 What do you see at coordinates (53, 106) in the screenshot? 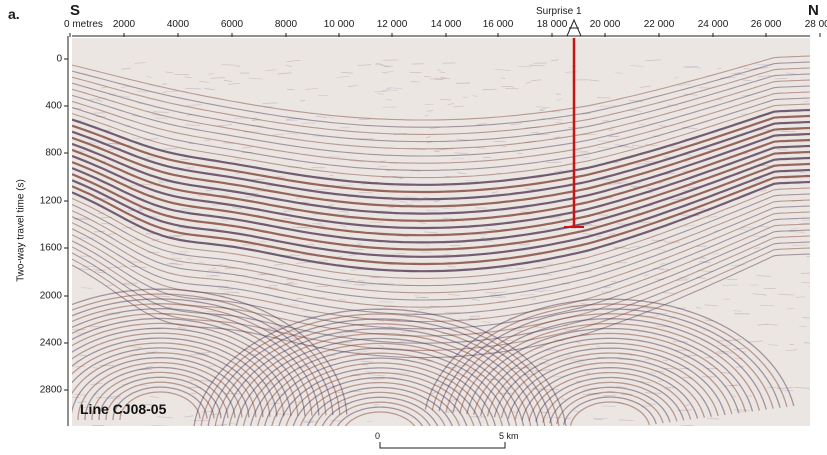
I see `y-tick-label: 400` at bounding box center [53, 106].